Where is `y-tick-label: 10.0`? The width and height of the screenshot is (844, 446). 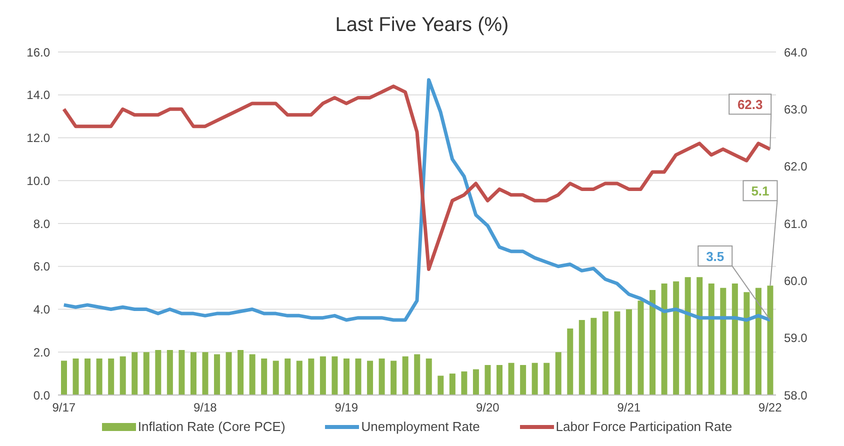
y-tick-label: 10.0 is located at coordinates (38, 181).